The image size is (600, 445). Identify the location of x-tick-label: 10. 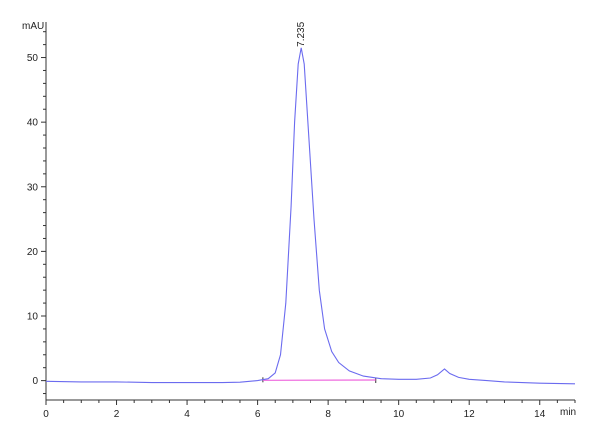
(399, 414).